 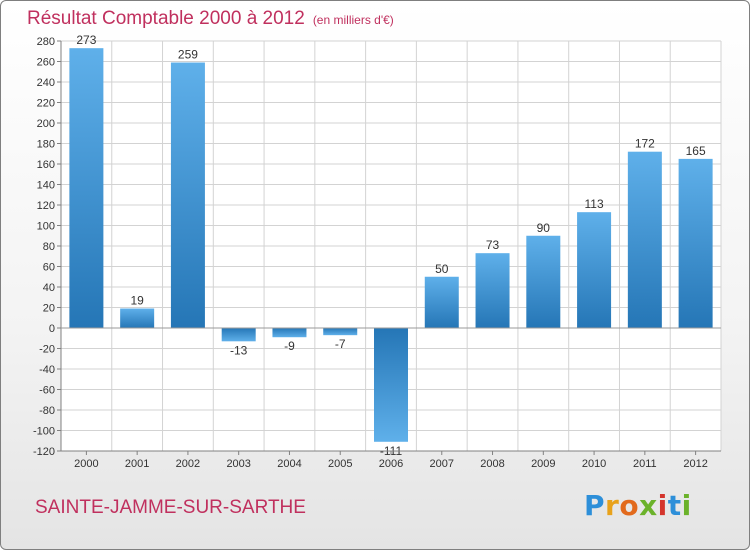 What do you see at coordinates (47, 370) in the screenshot?
I see `y-tick-label: -40` at bounding box center [47, 370].